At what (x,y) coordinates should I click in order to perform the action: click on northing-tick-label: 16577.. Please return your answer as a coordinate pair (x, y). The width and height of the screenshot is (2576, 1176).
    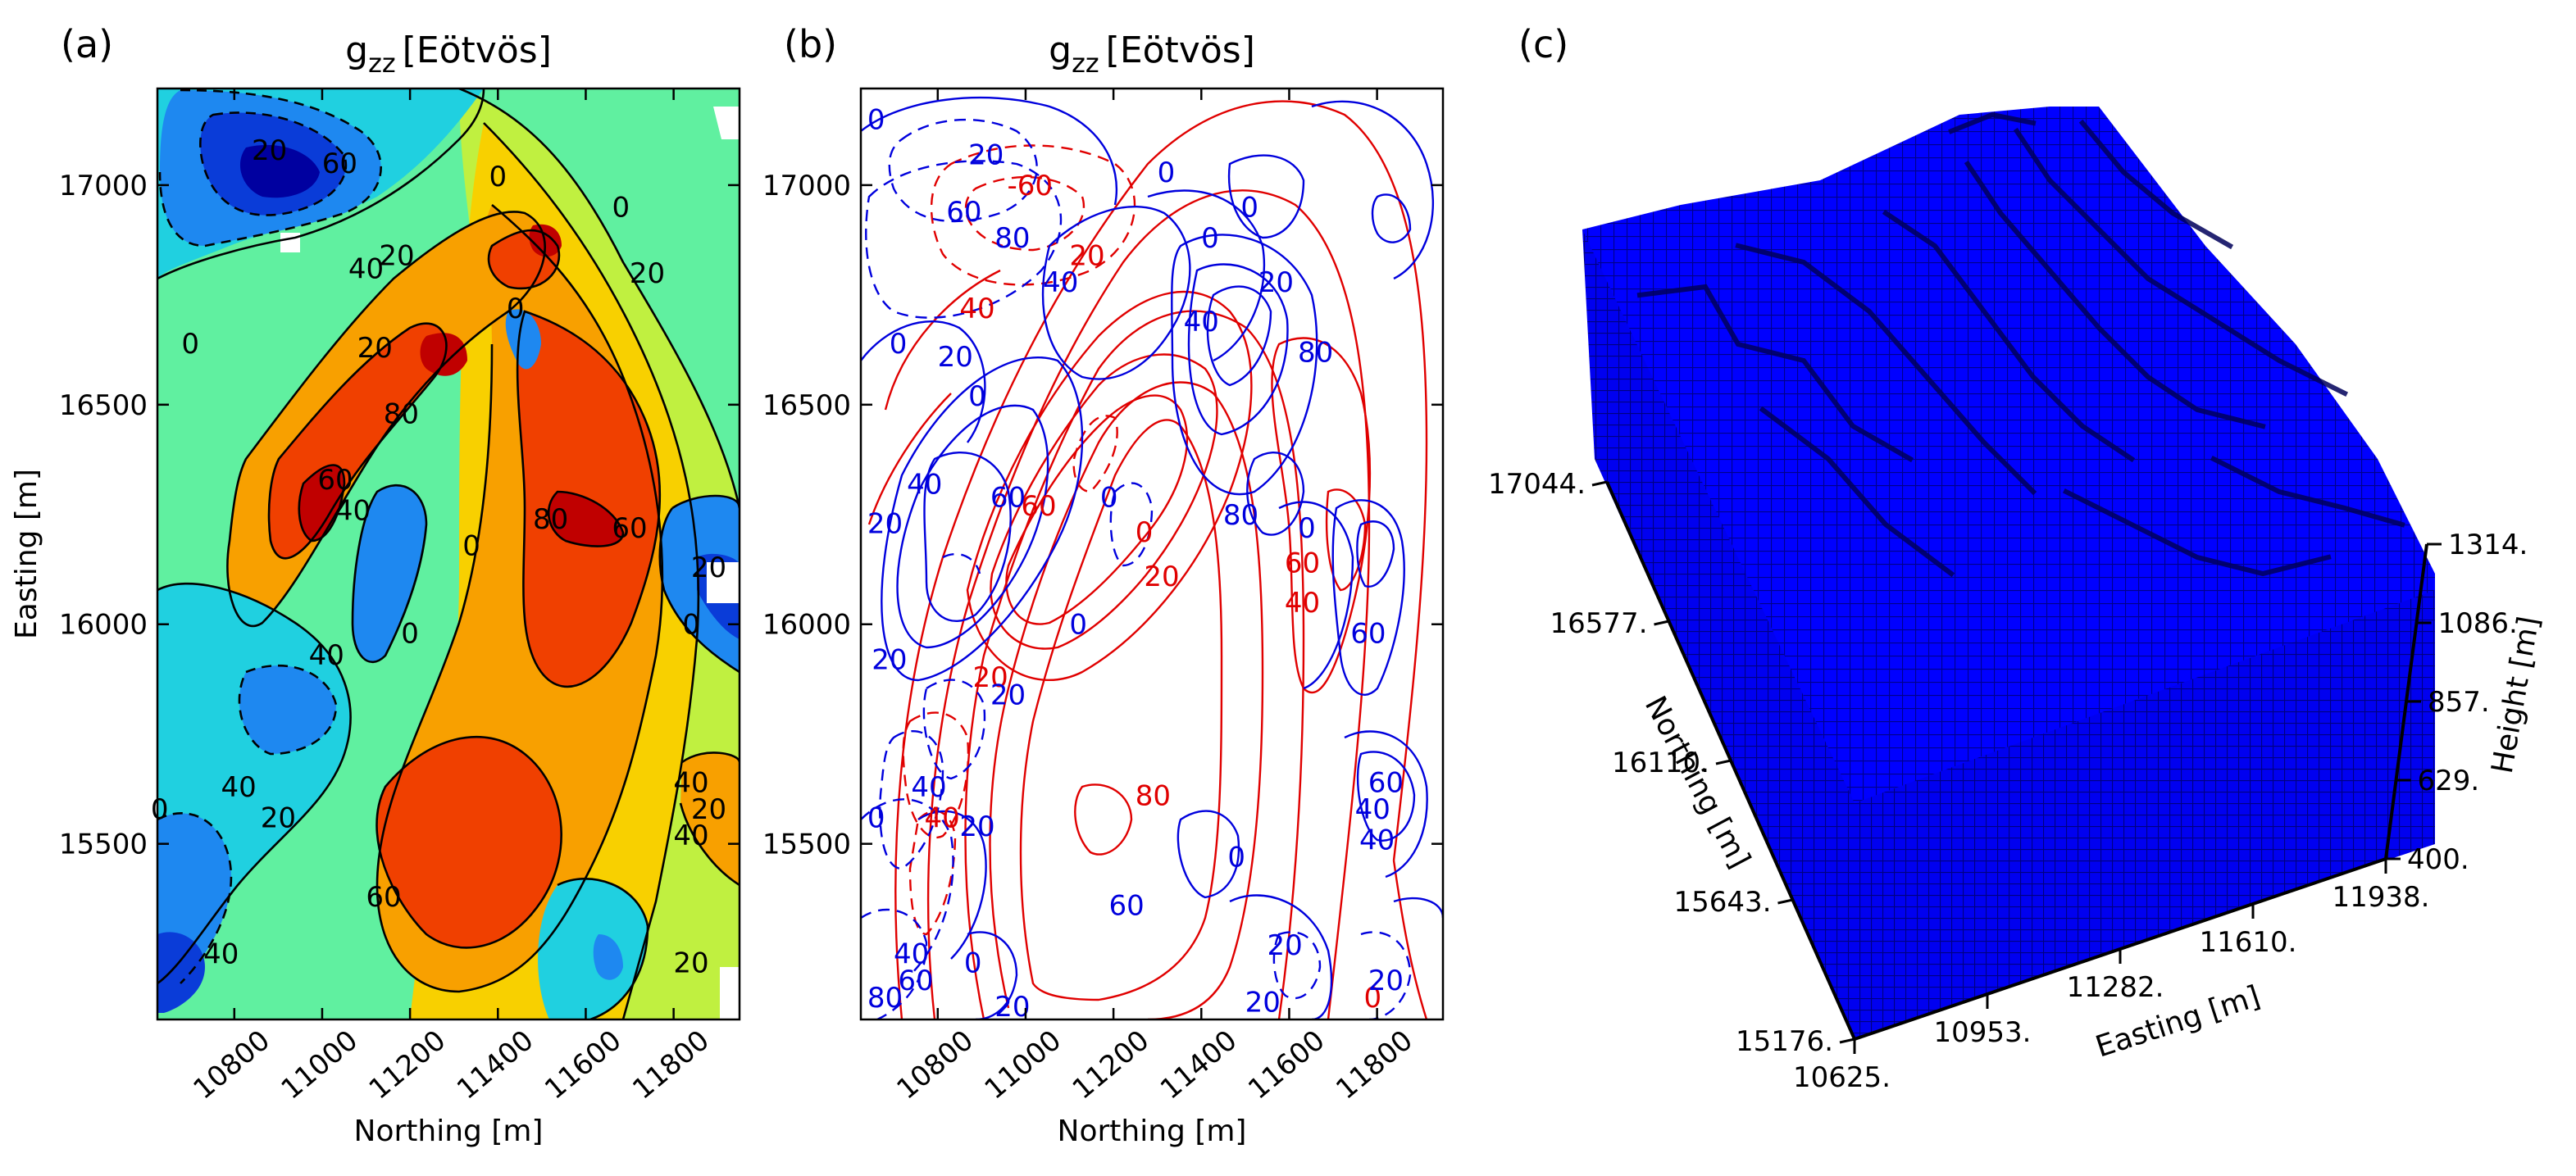
    Looking at the image, I should click on (1599, 623).